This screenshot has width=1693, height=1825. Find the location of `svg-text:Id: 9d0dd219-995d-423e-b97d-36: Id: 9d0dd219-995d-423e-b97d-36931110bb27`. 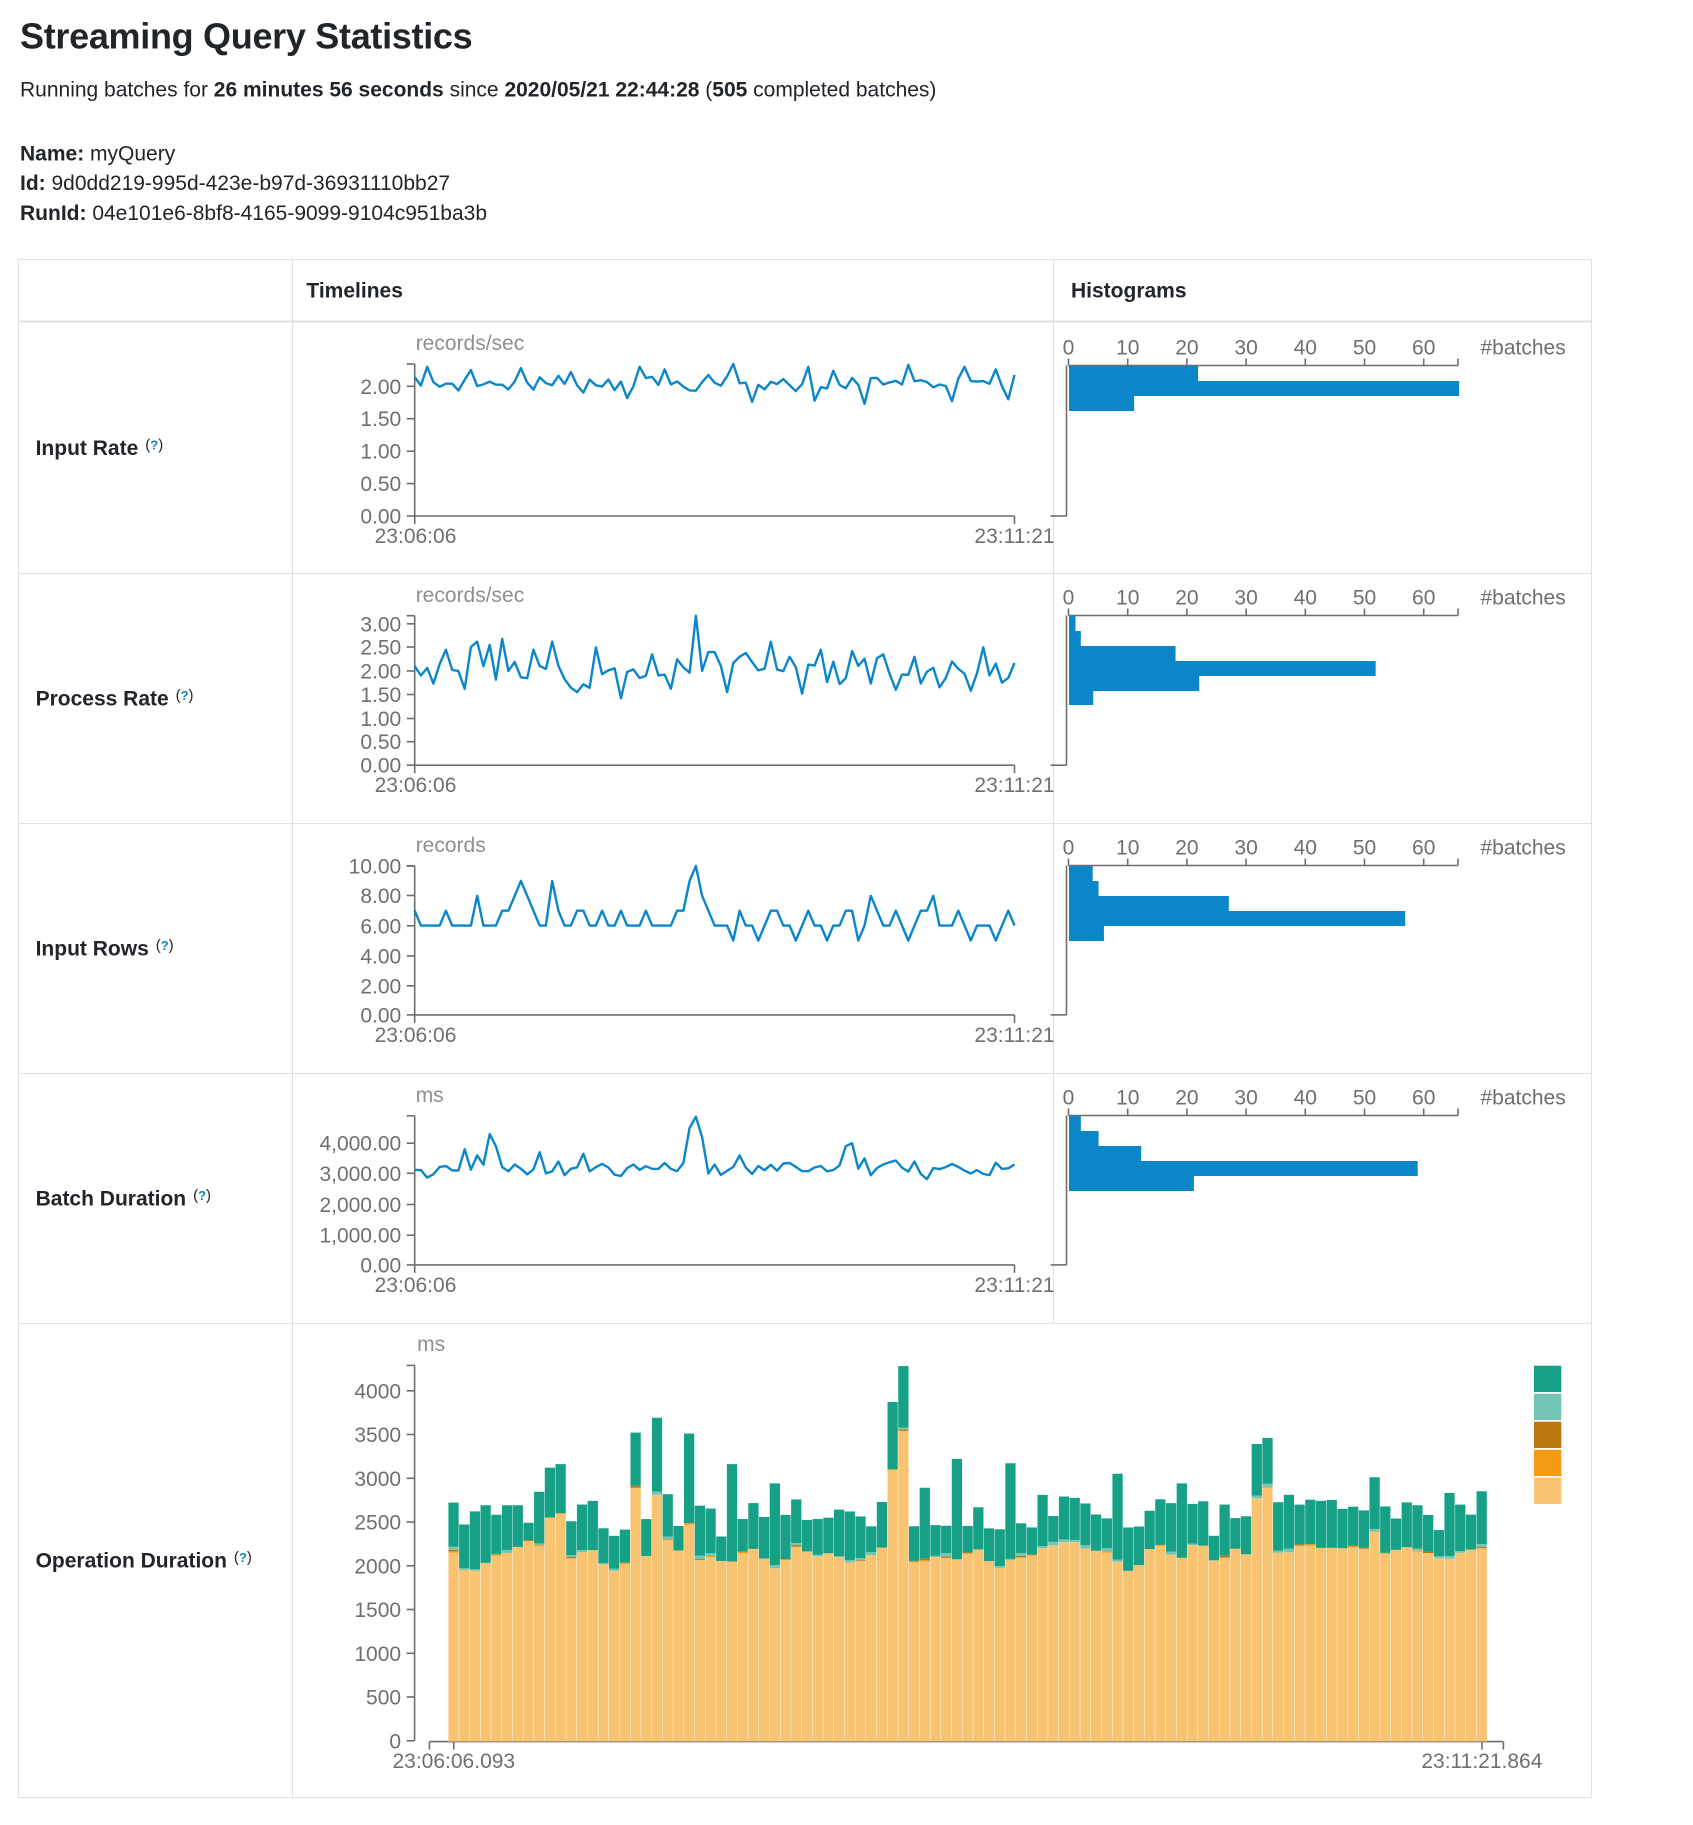

svg-text:Id: 9d0dd219-995d-423e-b97d-36: Id: 9d0dd219-995d-423e-b97d-36931110bb27 is located at coordinates (235, 183).